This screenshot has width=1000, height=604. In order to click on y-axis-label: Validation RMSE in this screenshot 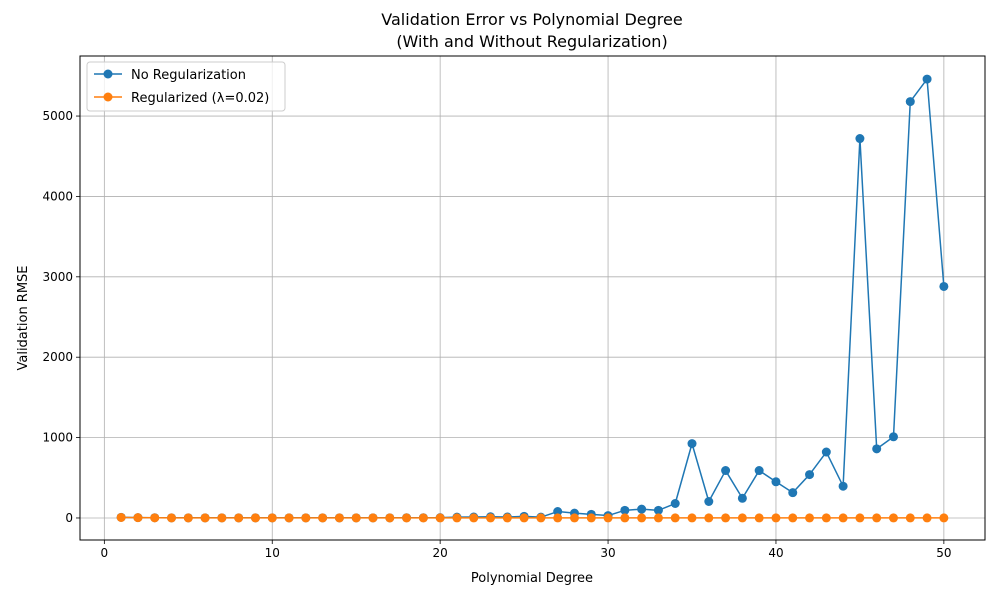, I will do `click(23, 317)`.